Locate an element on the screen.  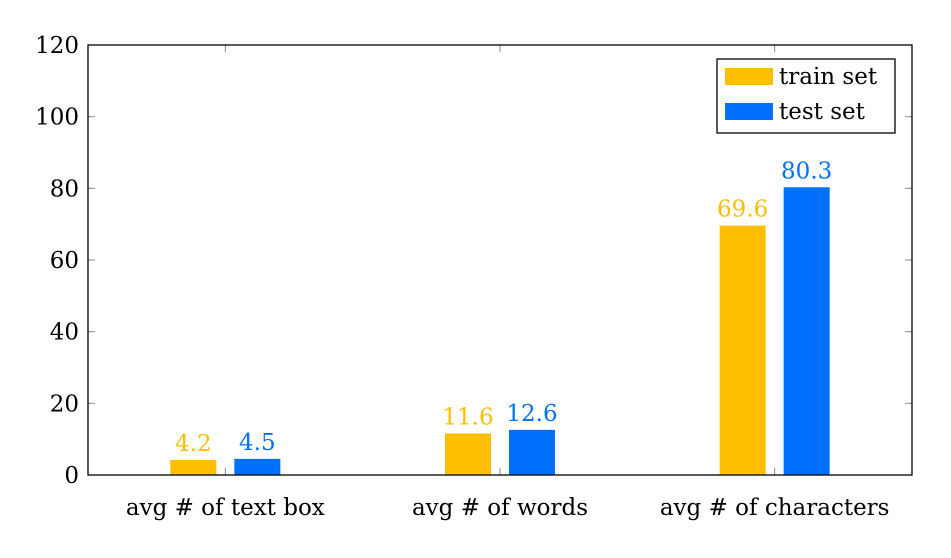
x-tick-label-0: avg # of text box is located at coordinates (225, 508).